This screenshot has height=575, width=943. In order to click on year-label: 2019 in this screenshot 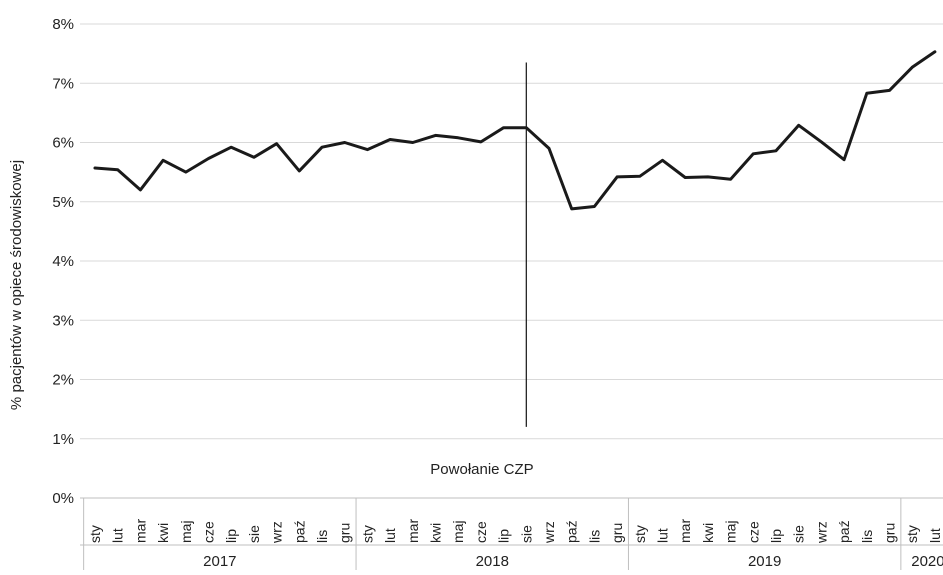, I will do `click(764, 561)`.